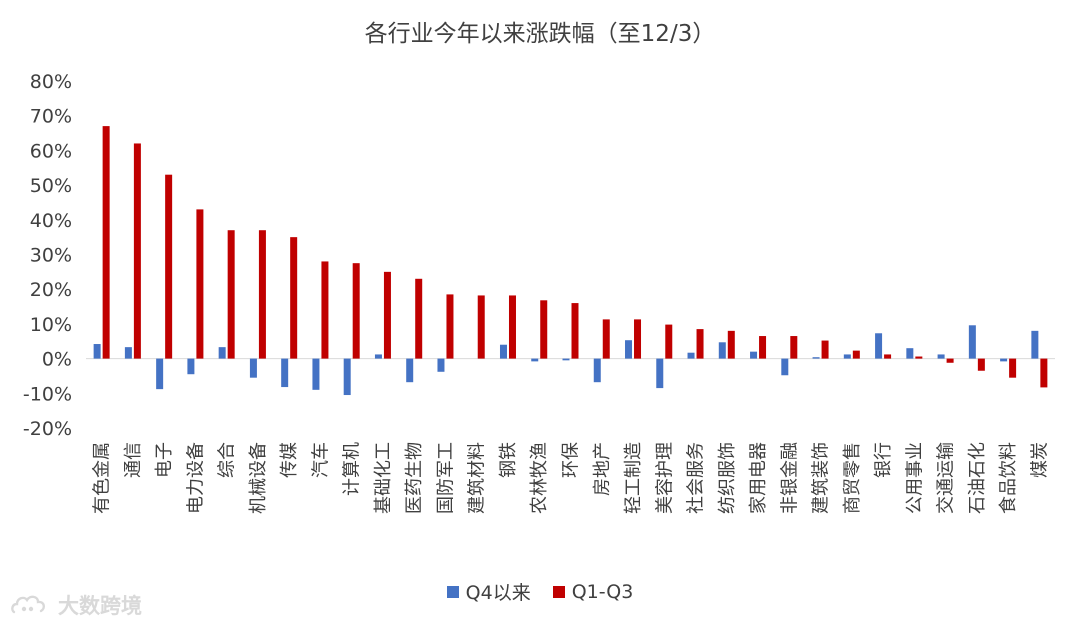 This screenshot has width=1080, height=626. Describe the element at coordinates (1039, 460) in the screenshot. I see `category-label: 煤炭` at that location.